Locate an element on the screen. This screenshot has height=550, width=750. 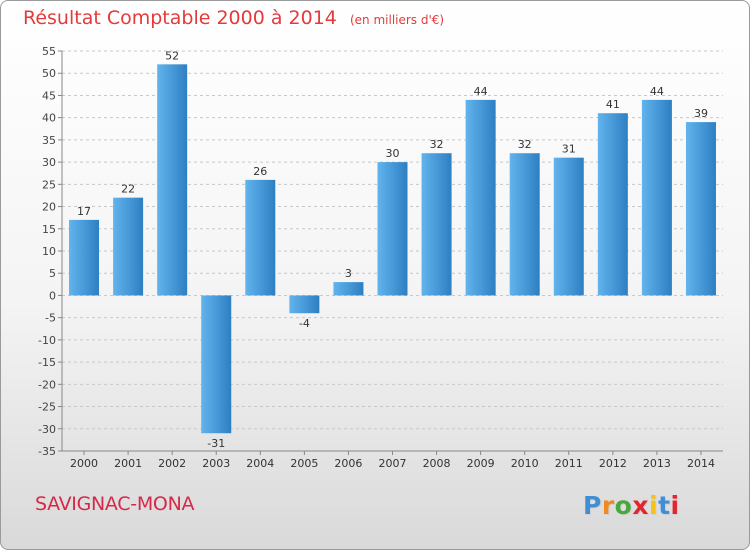
bar-2002 is located at coordinates (172, 180).